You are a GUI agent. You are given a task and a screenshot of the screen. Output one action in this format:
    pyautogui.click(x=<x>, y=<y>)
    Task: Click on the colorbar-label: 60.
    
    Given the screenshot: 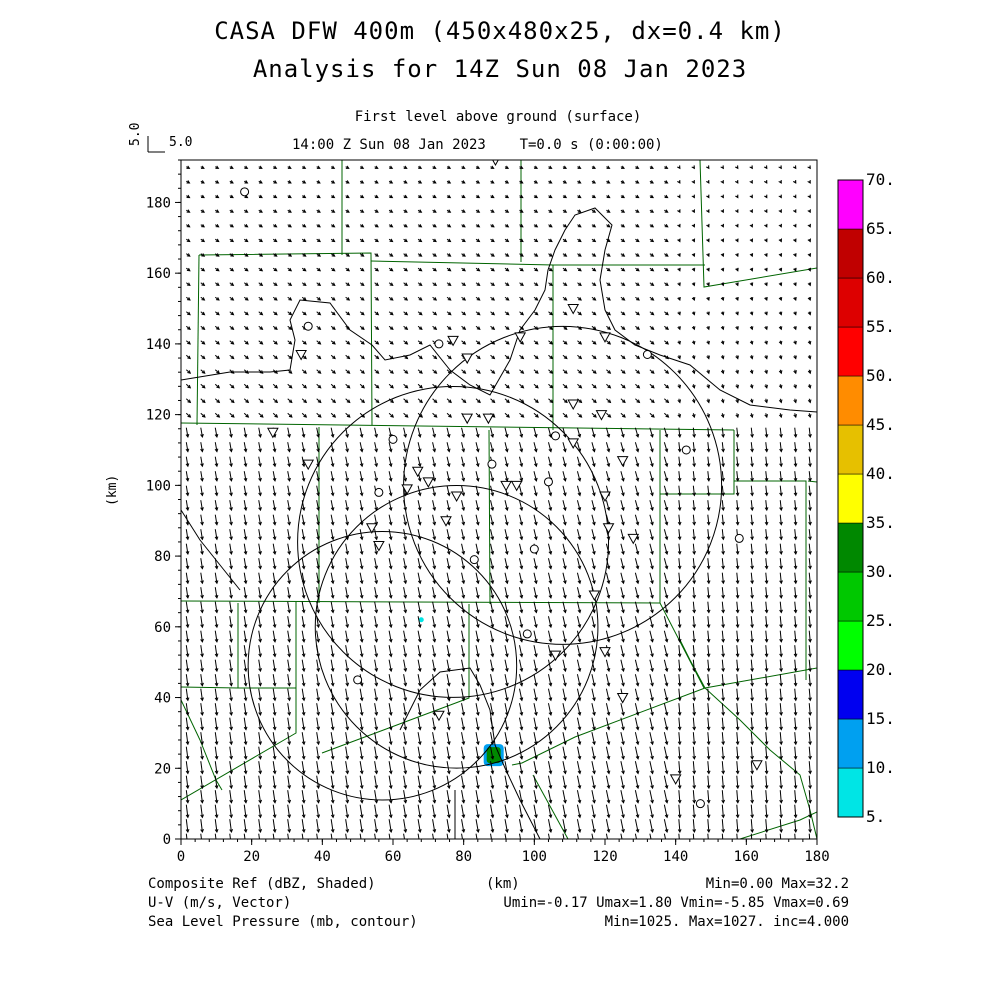 What is the action you would take?
    pyautogui.click(x=880, y=277)
    